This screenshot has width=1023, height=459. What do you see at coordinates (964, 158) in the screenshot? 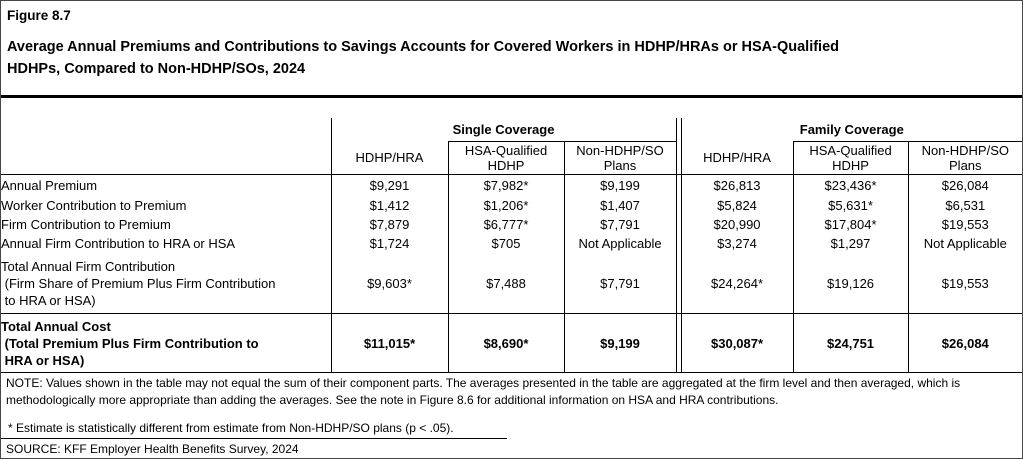
I see `column-header-family-non-hdhp: Non-HDHP/SO Plans` at bounding box center [964, 158].